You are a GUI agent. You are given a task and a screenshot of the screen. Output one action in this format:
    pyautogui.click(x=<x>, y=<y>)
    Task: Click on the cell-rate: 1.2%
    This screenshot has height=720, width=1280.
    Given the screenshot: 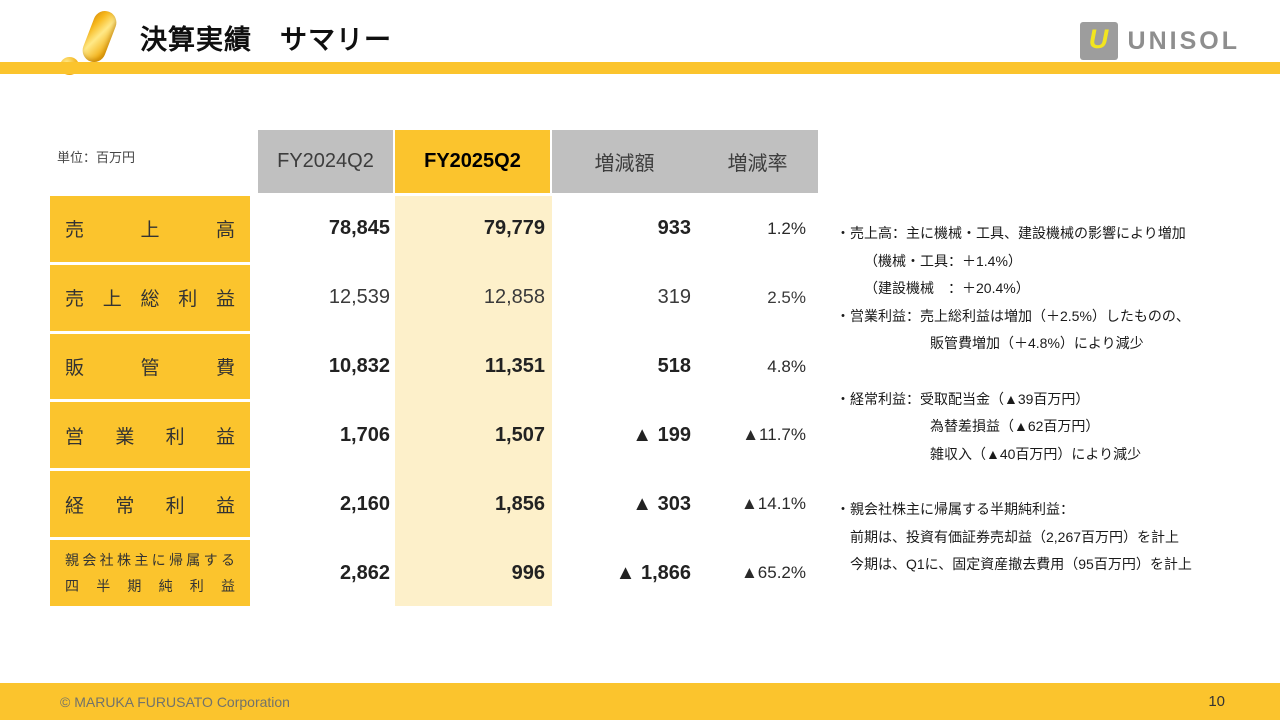 What is the action you would take?
    pyautogui.click(x=786, y=228)
    